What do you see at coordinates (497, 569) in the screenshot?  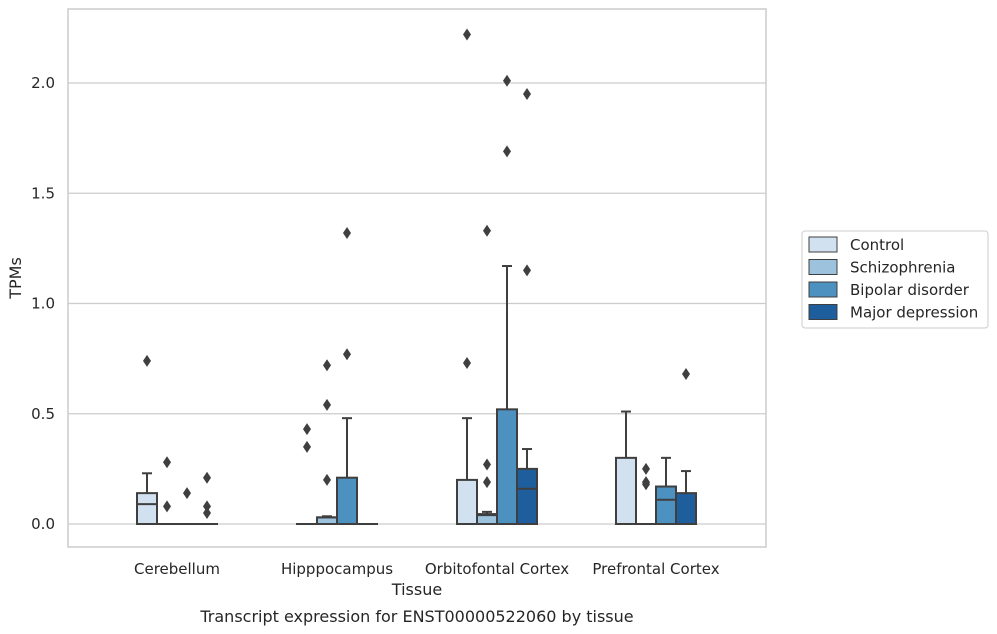 I see `x-tick-label: Orbitofontal Cortex` at bounding box center [497, 569].